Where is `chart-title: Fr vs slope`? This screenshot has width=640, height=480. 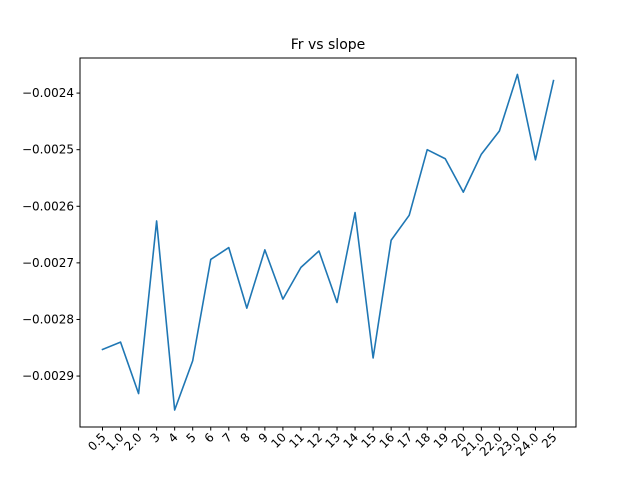 chart-title: Fr vs slope is located at coordinates (328, 45).